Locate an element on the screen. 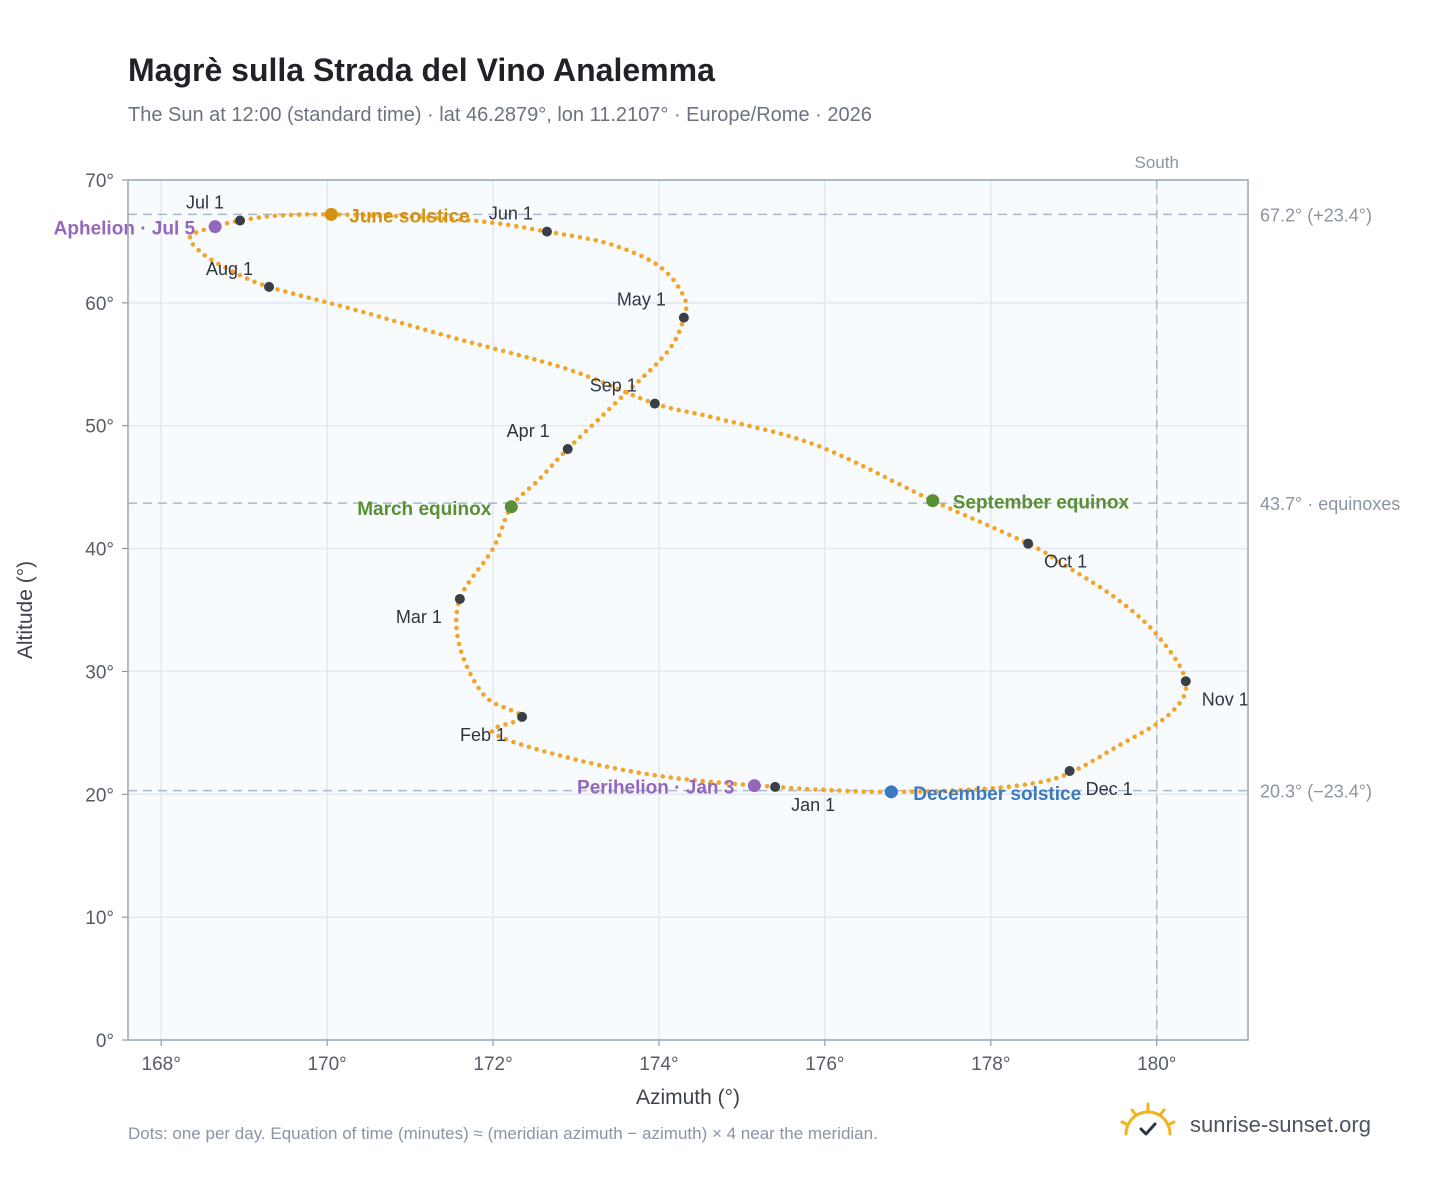 The width and height of the screenshot is (1448, 1188). x-tick-label: 174° is located at coordinates (658, 1064).